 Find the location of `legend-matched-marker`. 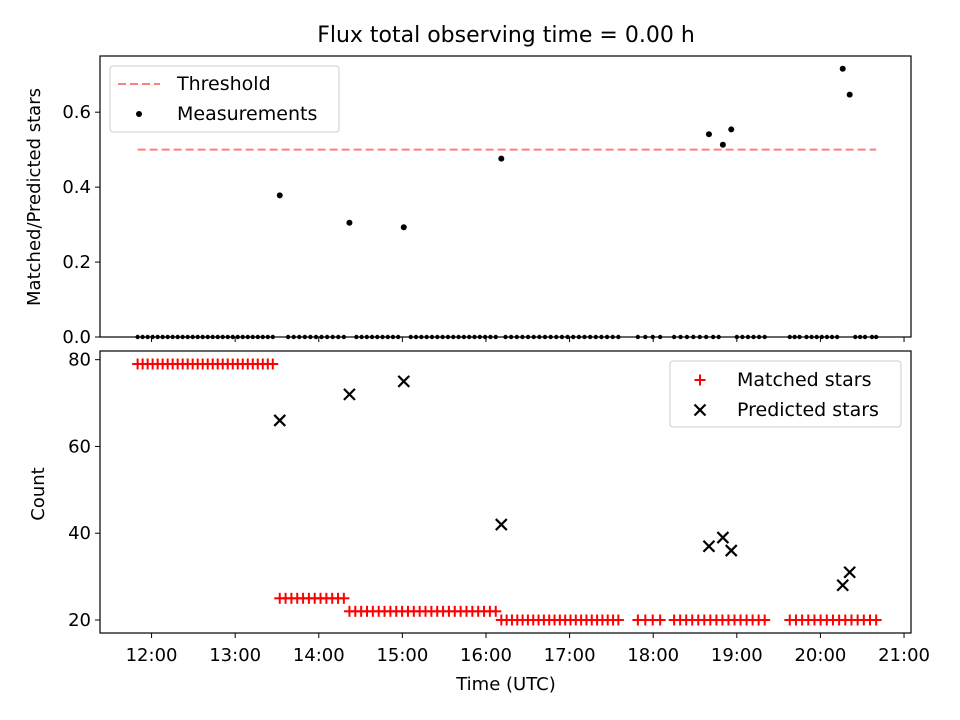

legend-matched-marker is located at coordinates (700, 380).